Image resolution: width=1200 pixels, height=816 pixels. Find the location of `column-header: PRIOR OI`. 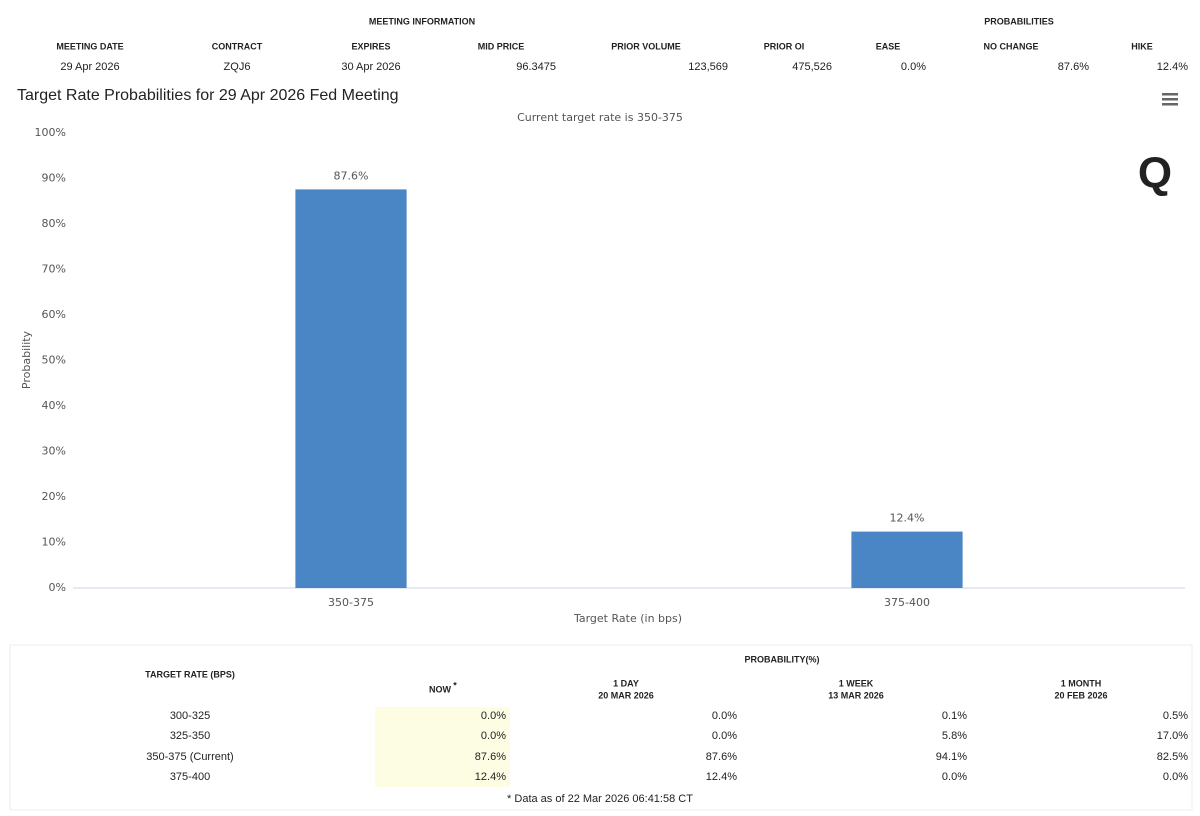

column-header: PRIOR OI is located at coordinates (784, 46).